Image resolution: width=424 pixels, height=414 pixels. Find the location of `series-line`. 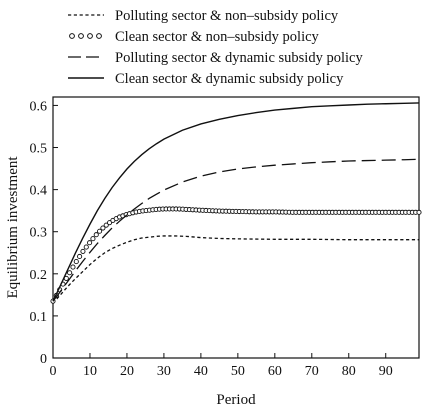

series-line is located at coordinates (235, 269).